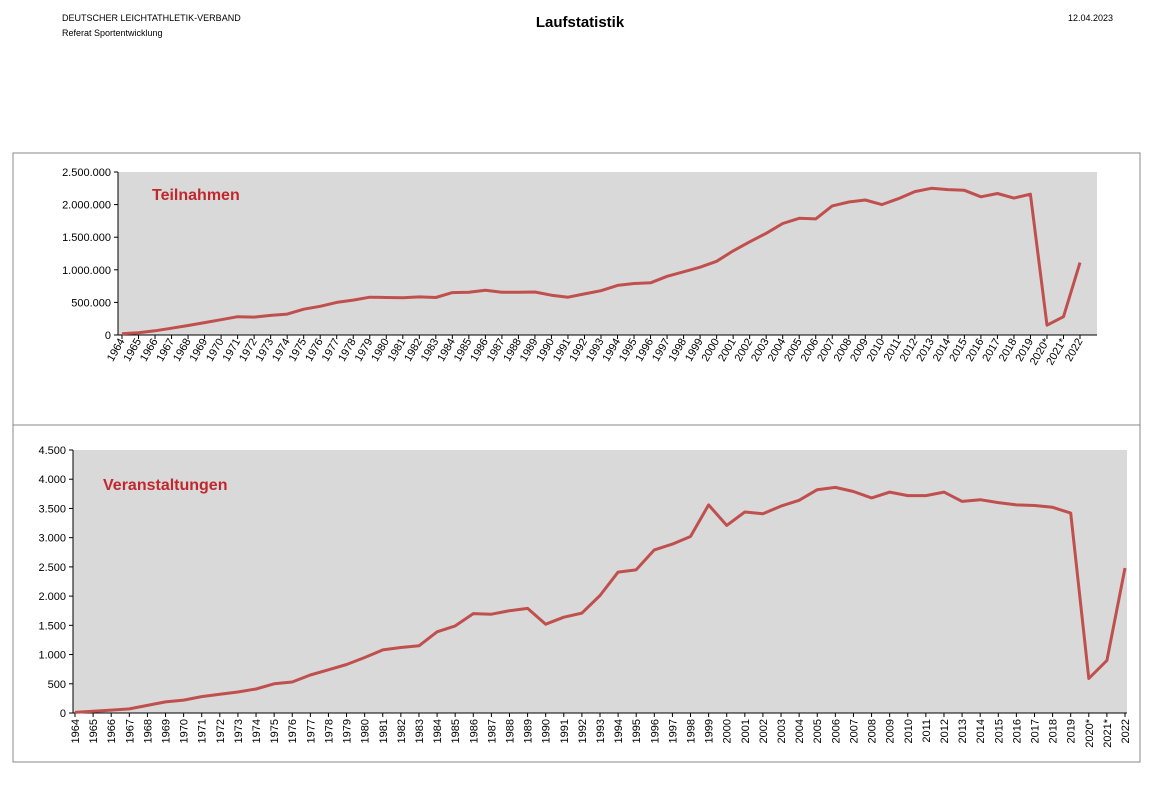 The height and width of the screenshot is (800, 1164). What do you see at coordinates (963, 731) in the screenshot?
I see `x-tick-label: 2013` at bounding box center [963, 731].